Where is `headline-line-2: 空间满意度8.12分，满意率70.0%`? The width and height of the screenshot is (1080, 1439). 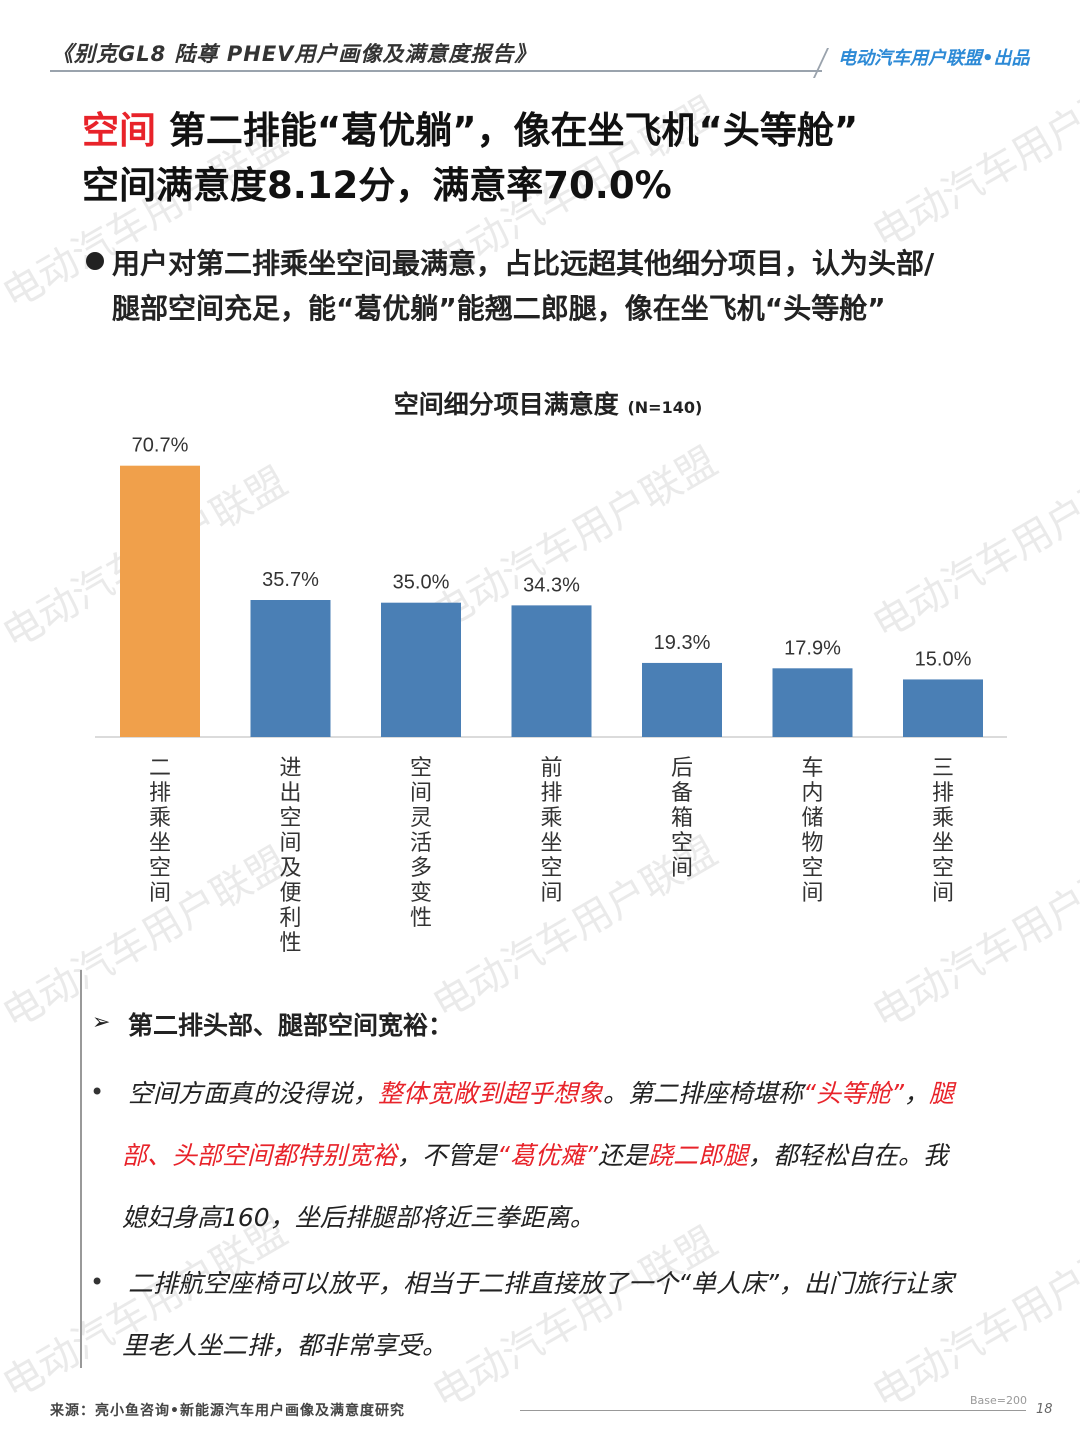
headline-line-2: 空间满意度8.12分，满意率70.0% is located at coordinates (377, 185).